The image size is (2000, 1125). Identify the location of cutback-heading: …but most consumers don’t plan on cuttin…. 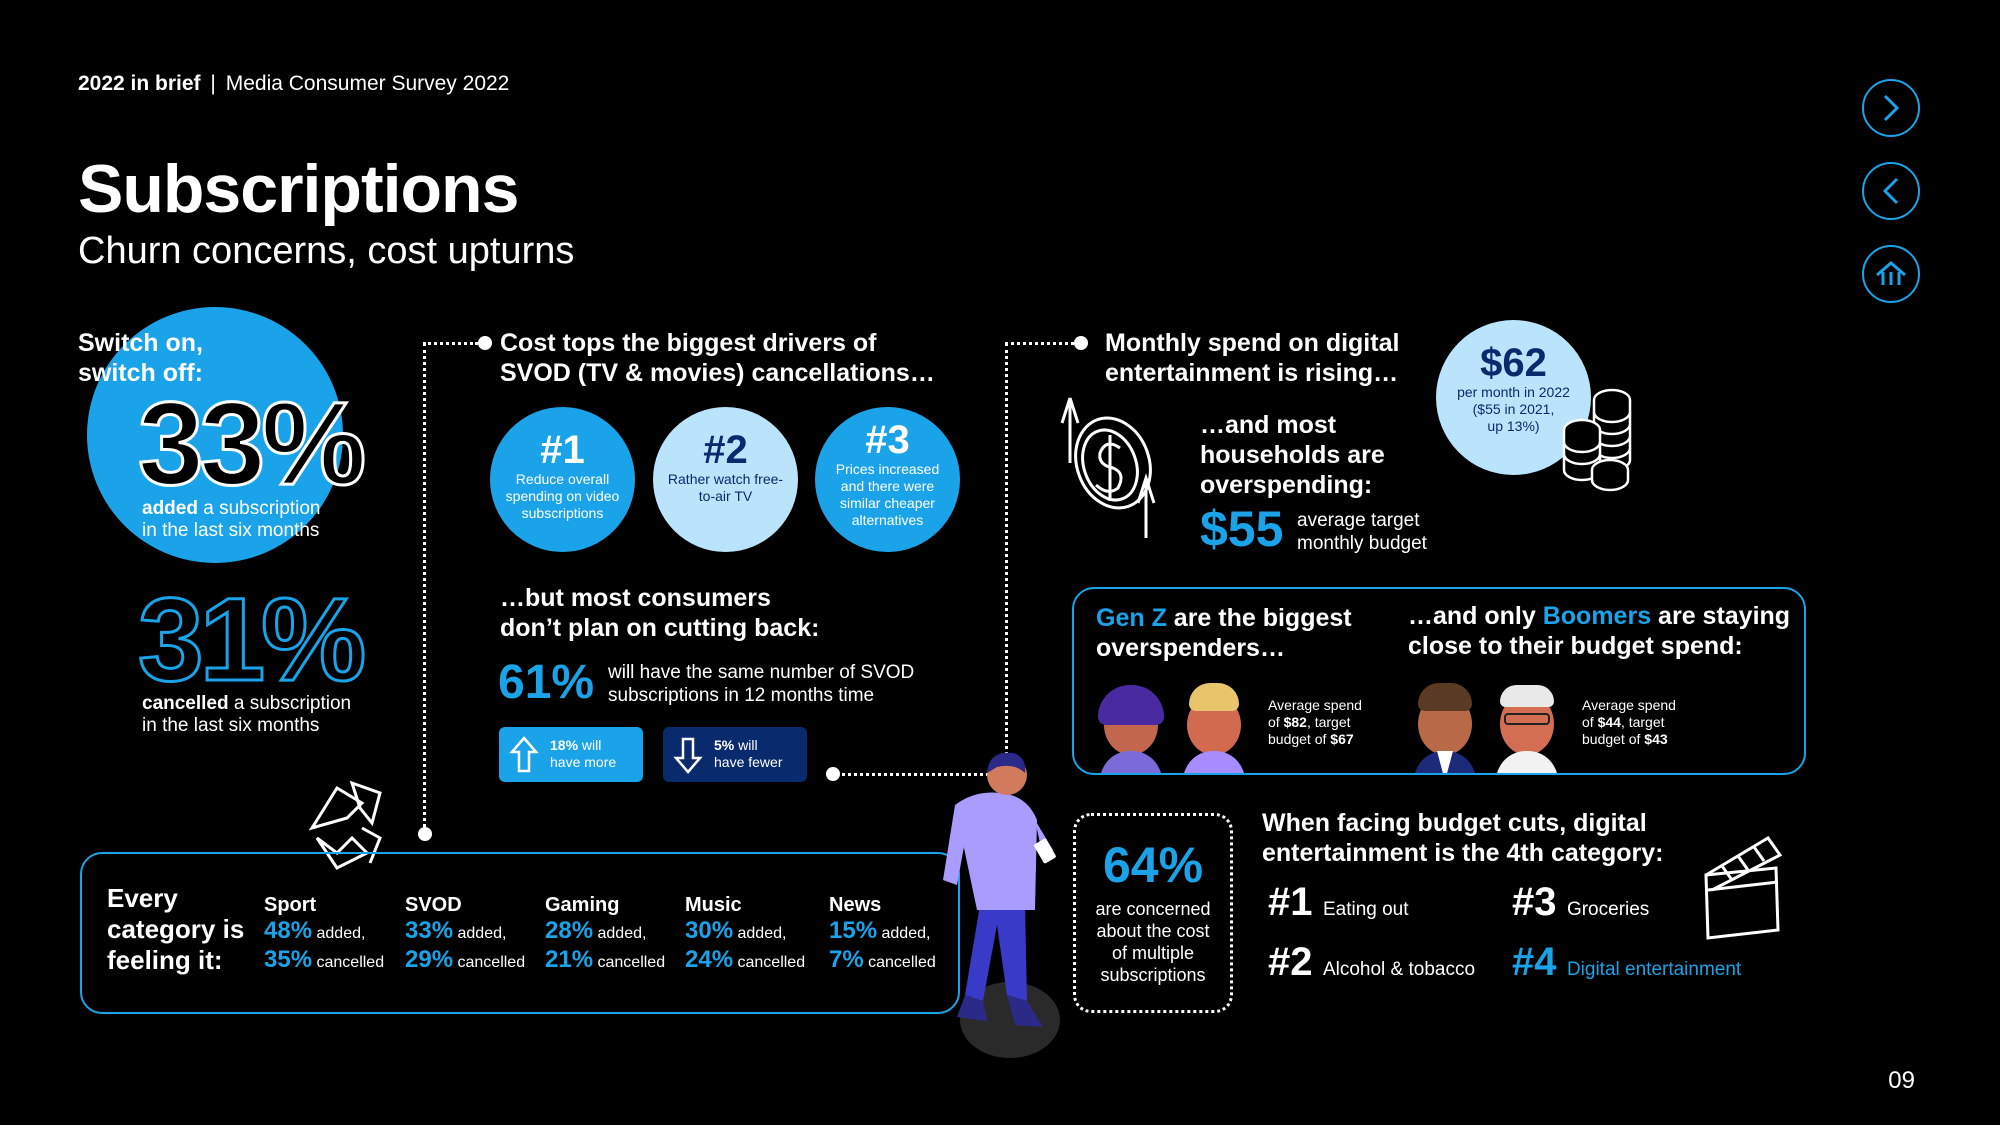
(659, 613).